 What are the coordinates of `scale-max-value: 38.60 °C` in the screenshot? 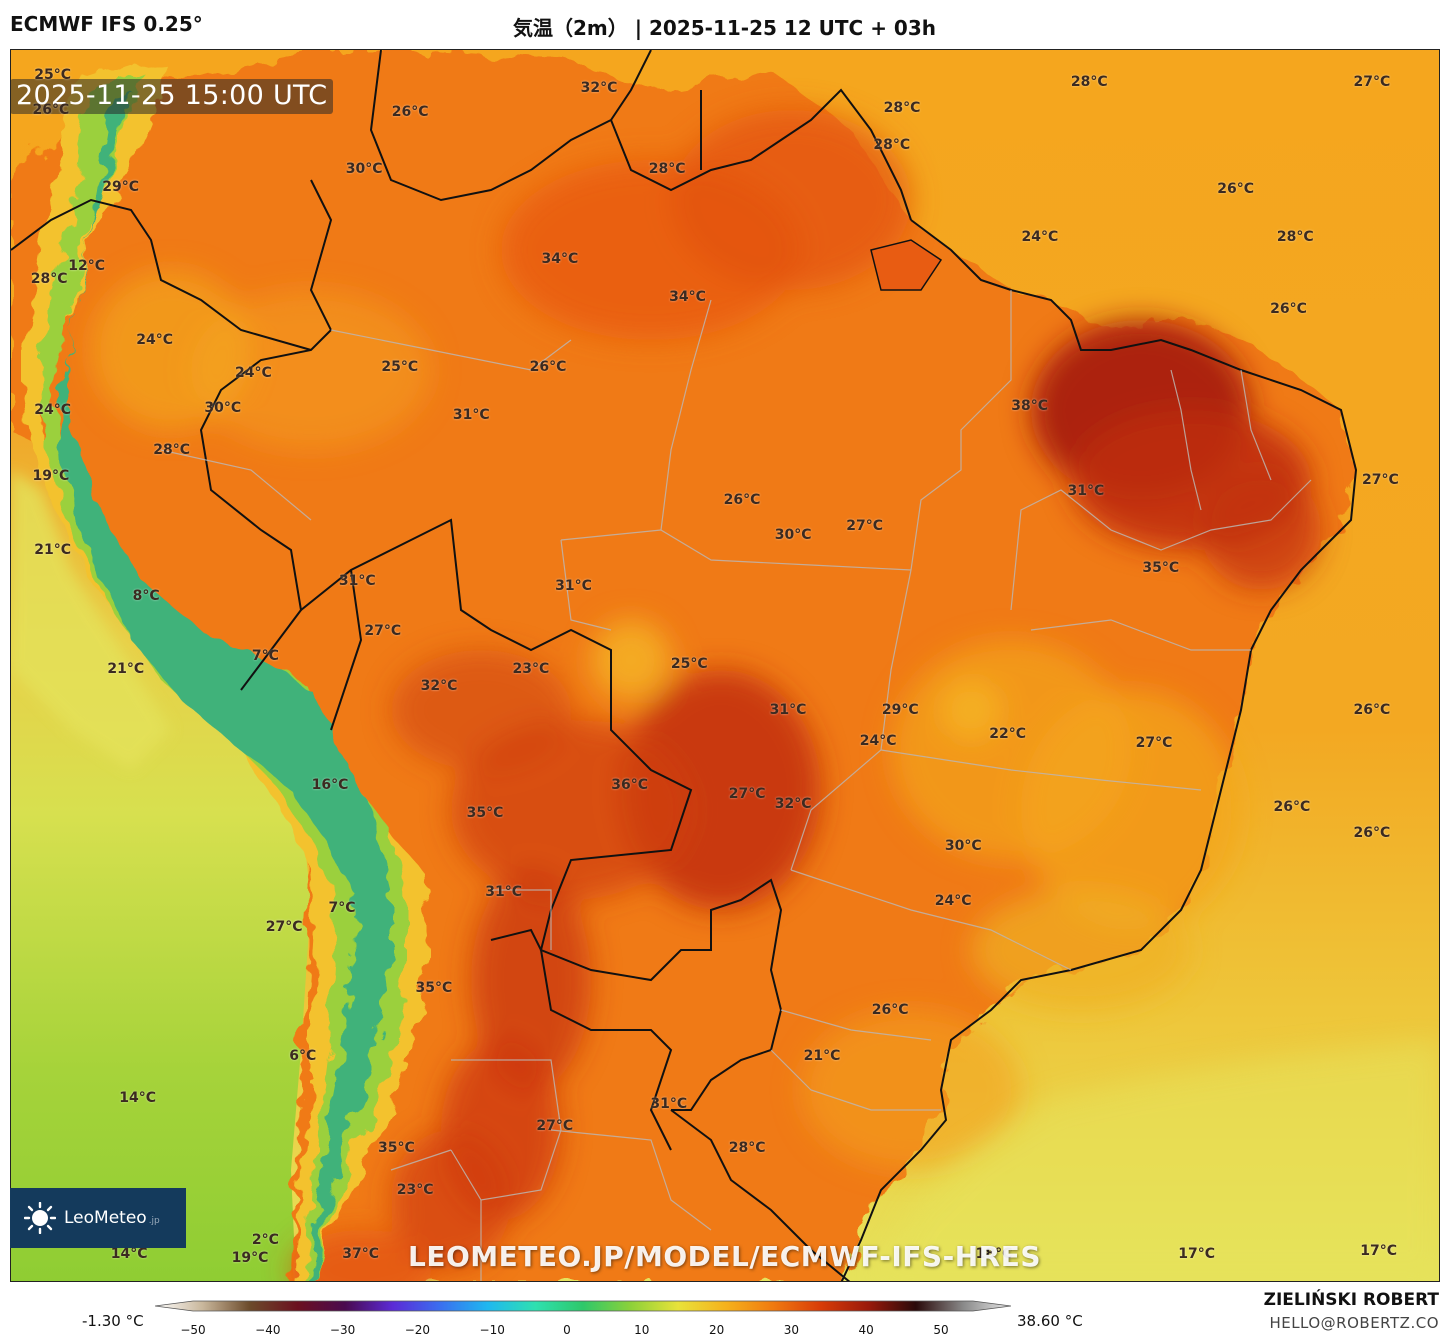 It's located at (1050, 1321).